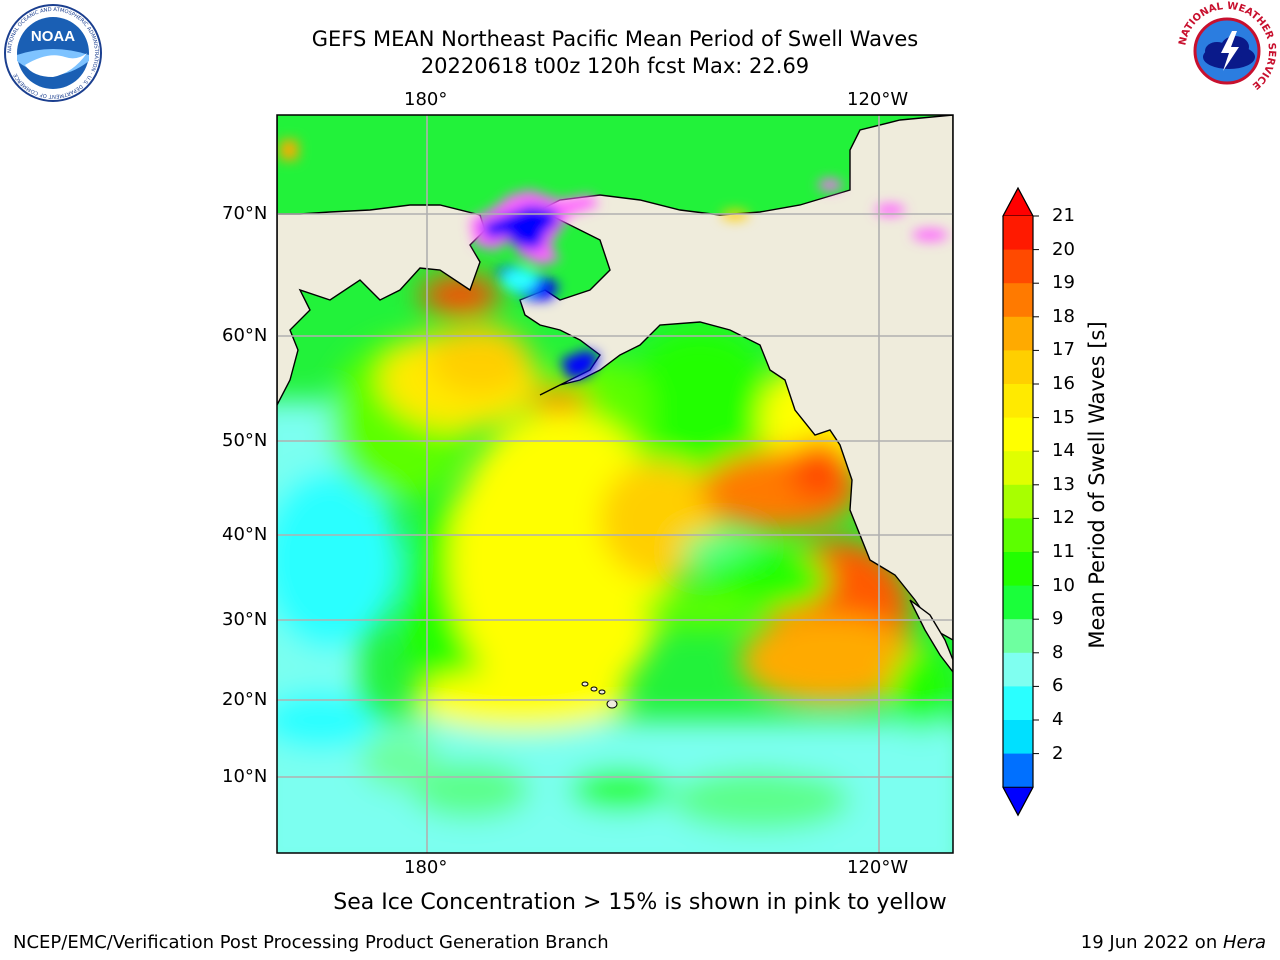 This screenshot has width=1280, height=960. What do you see at coordinates (1018, 201) in the screenshot?
I see `colorbar-over-triangle` at bounding box center [1018, 201].